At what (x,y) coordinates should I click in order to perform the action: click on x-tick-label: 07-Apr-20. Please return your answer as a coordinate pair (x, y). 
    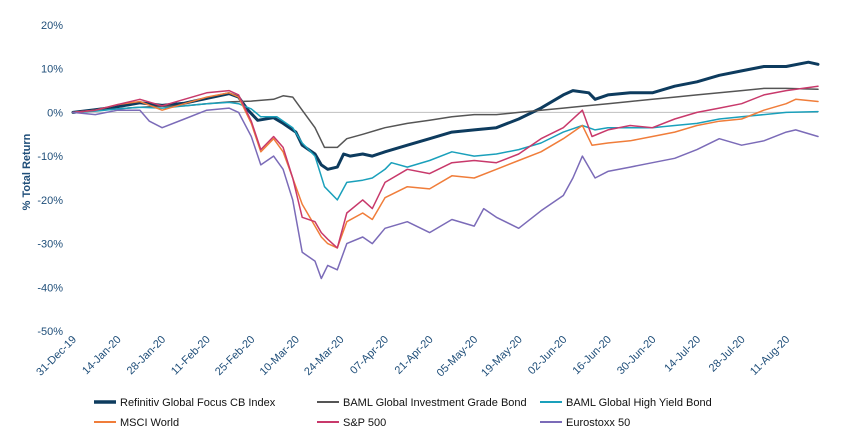
    Looking at the image, I should click on (369, 355).